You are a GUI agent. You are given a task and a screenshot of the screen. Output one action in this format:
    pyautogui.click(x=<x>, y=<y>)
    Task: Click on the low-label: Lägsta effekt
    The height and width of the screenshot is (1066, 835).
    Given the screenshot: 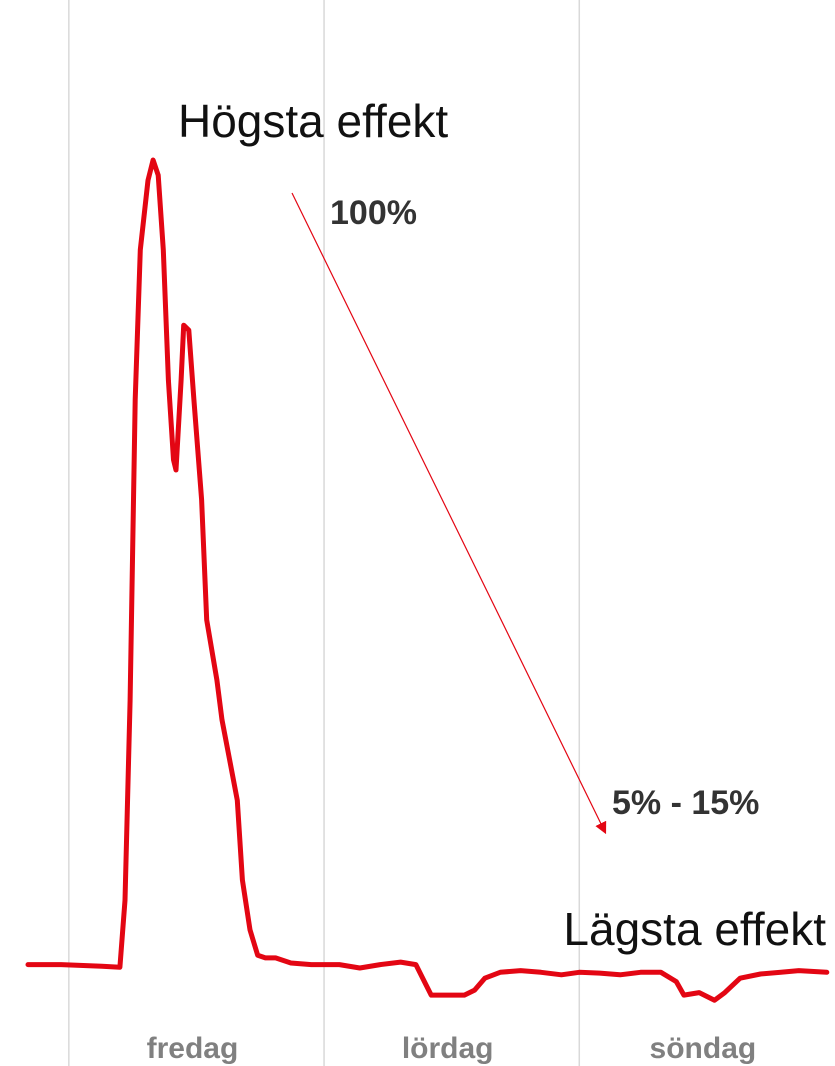 What is the action you would take?
    pyautogui.click(x=694, y=929)
    